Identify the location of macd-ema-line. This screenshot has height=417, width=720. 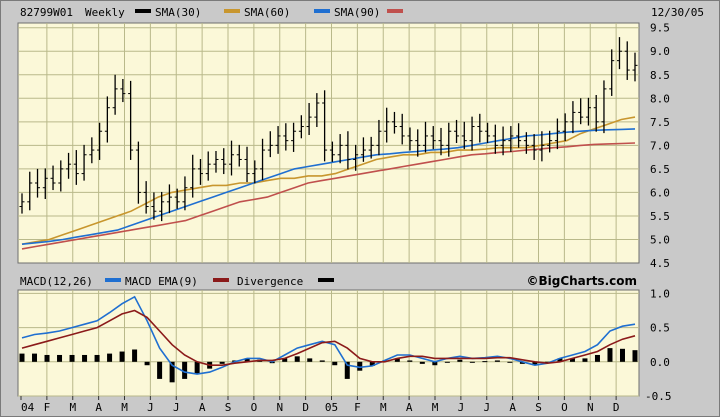
(328, 338).